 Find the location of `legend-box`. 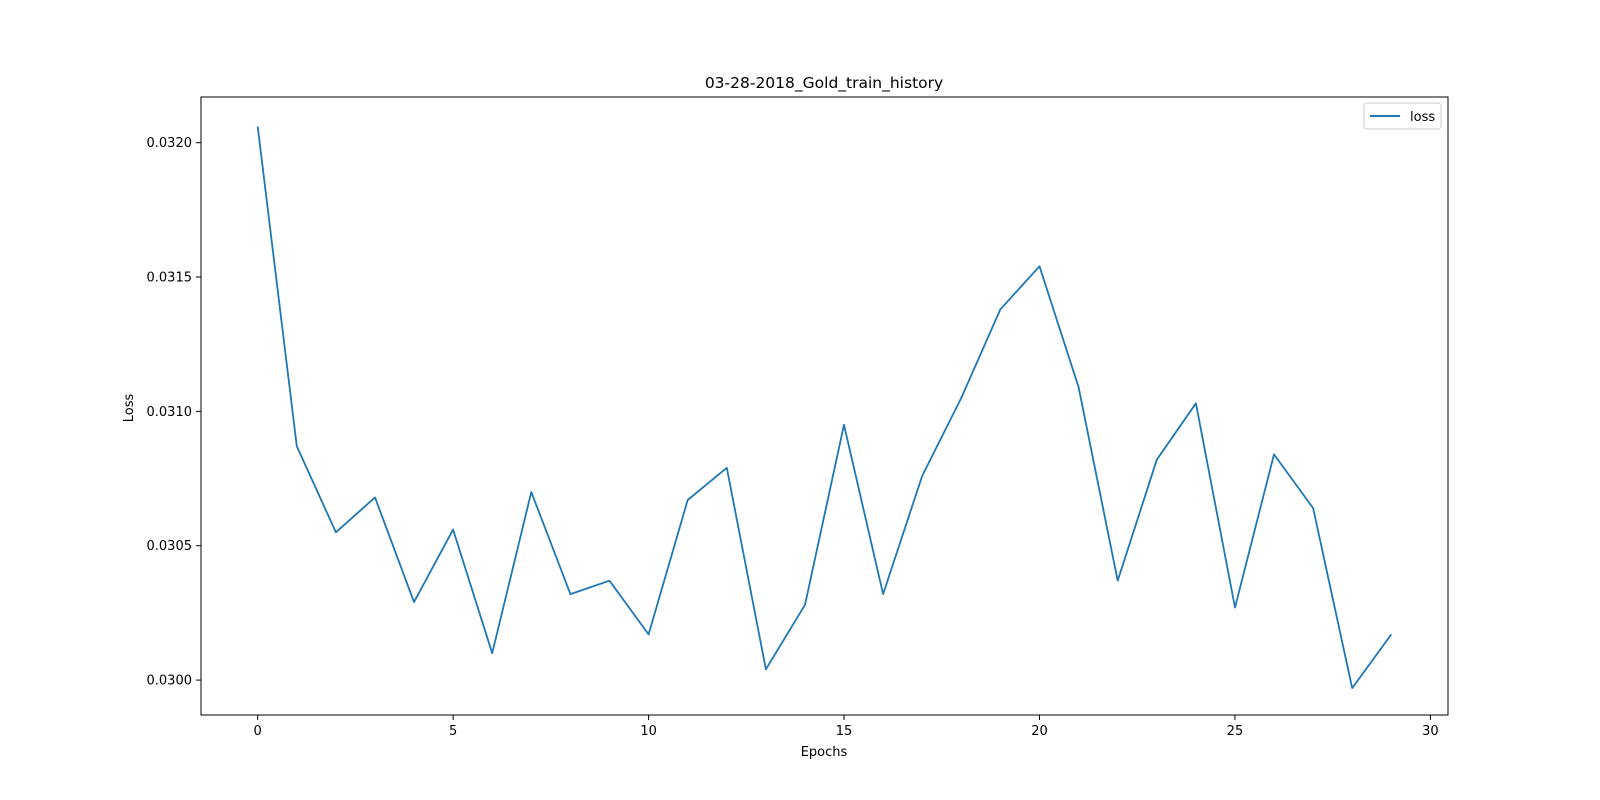

legend-box is located at coordinates (1402, 116).